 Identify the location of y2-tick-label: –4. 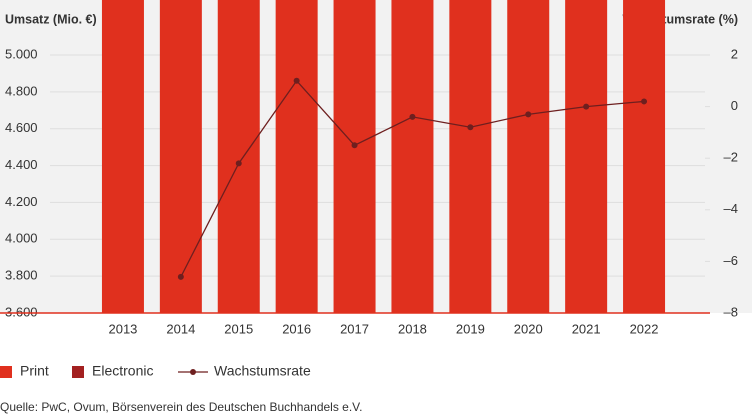
(731, 208).